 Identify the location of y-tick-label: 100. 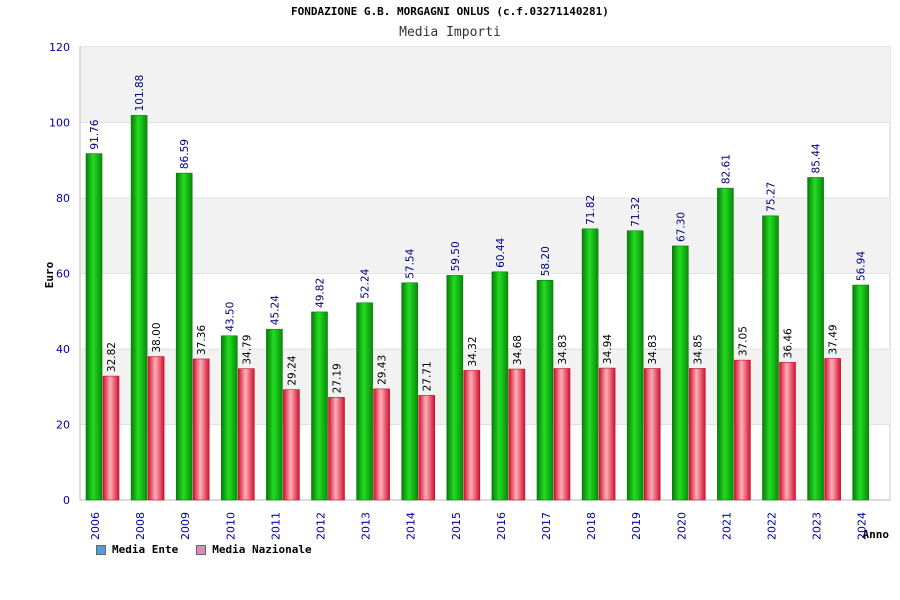
(59, 123).